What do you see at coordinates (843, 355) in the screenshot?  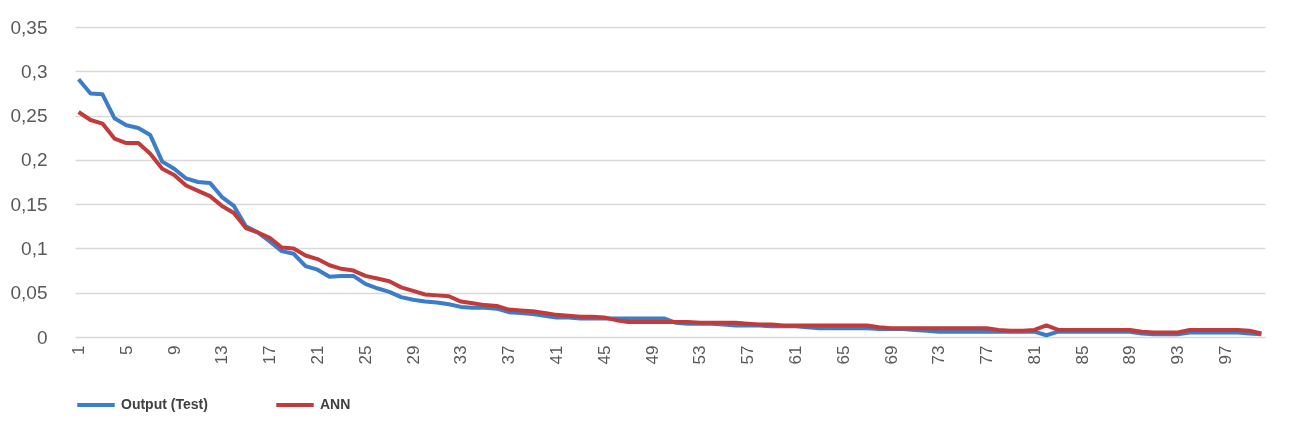 I see `x-tick-label: 65` at bounding box center [843, 355].